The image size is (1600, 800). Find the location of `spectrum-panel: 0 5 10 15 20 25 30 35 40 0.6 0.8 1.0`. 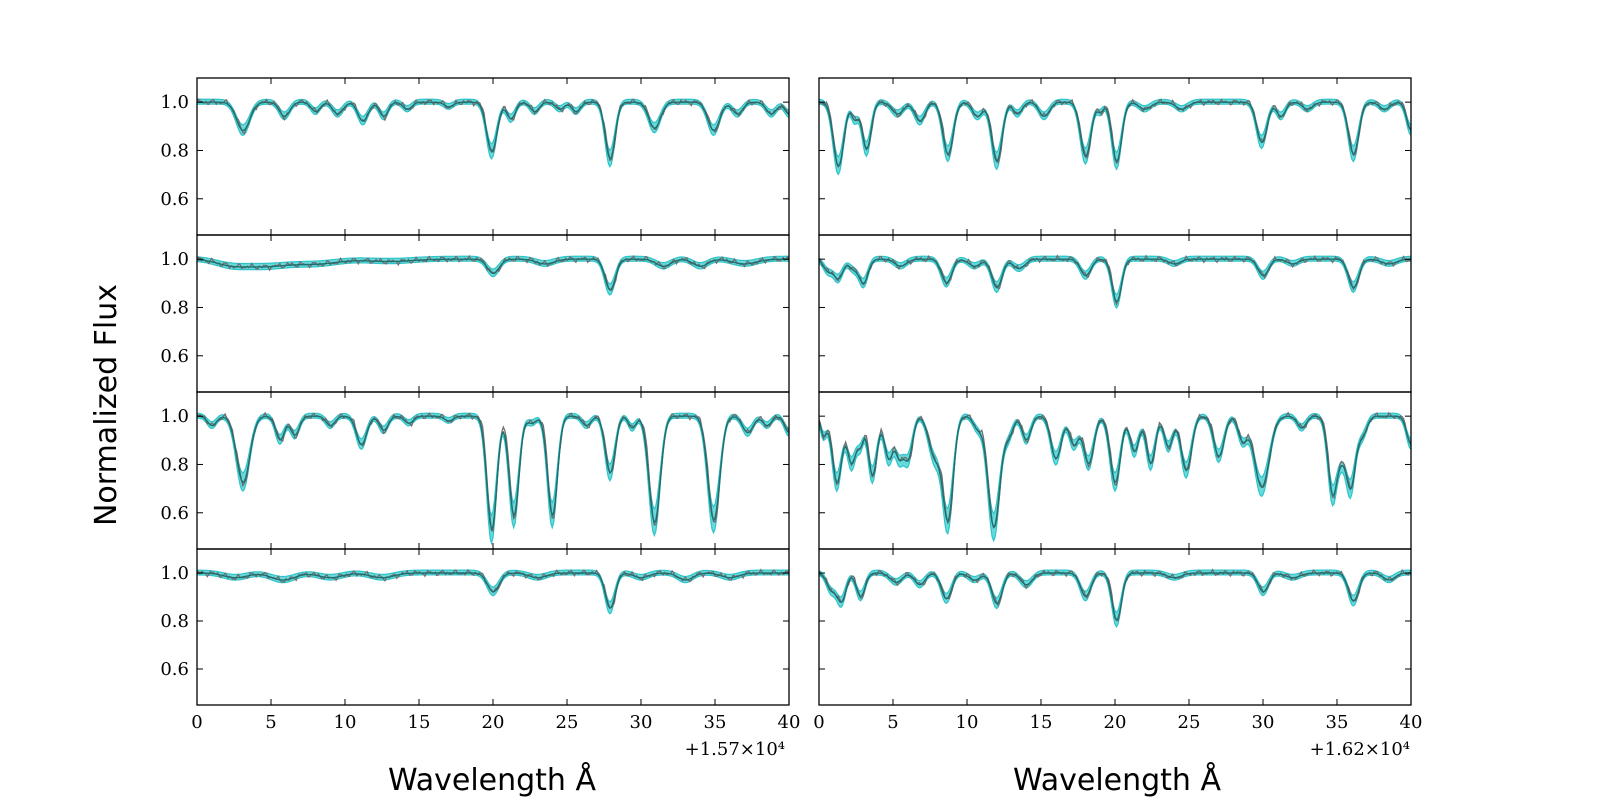

spectrum-panel: 0 5 10 15 20 25 30 35 40 0.6 0.8 1.0 is located at coordinates (480, 640).